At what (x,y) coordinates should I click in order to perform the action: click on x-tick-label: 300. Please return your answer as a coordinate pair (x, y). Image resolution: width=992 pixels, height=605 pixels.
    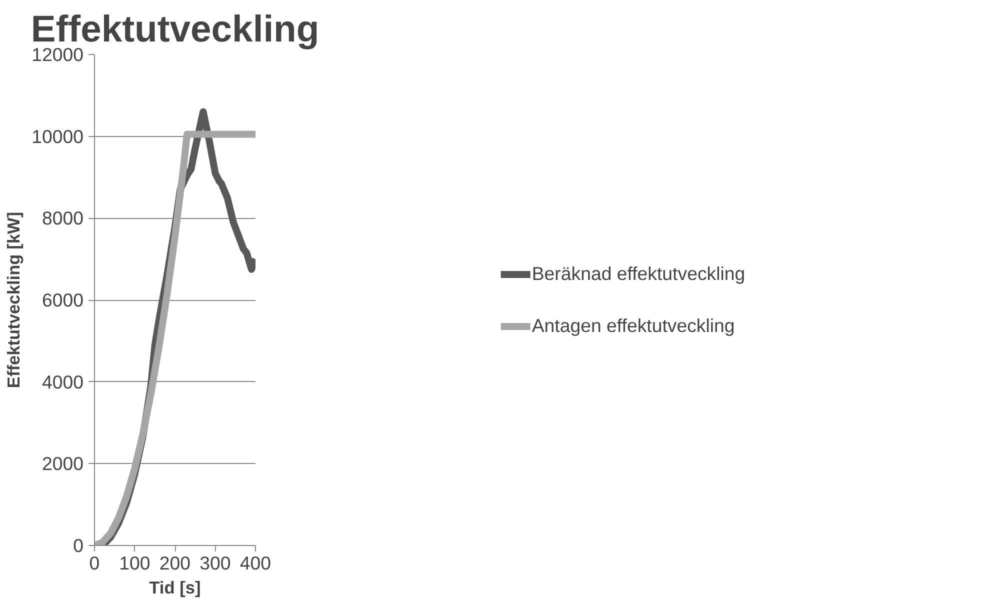
    Looking at the image, I should click on (215, 563).